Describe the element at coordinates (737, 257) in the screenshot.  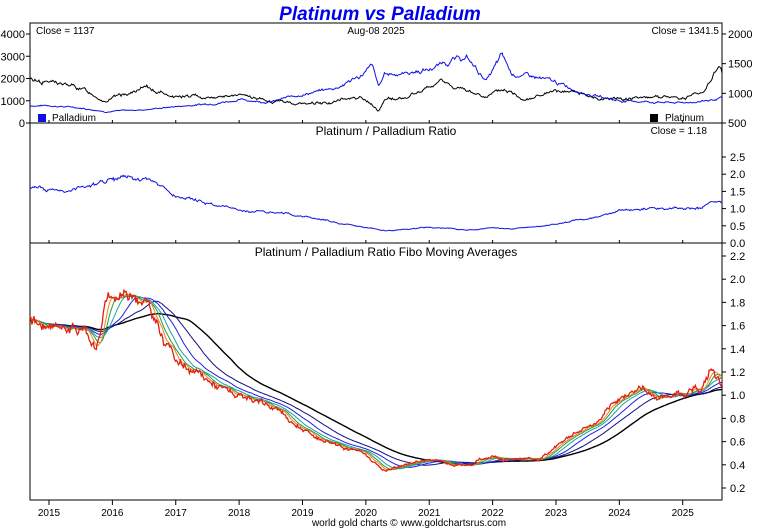
I see `y-fibo-tick-label: 2.2` at that location.